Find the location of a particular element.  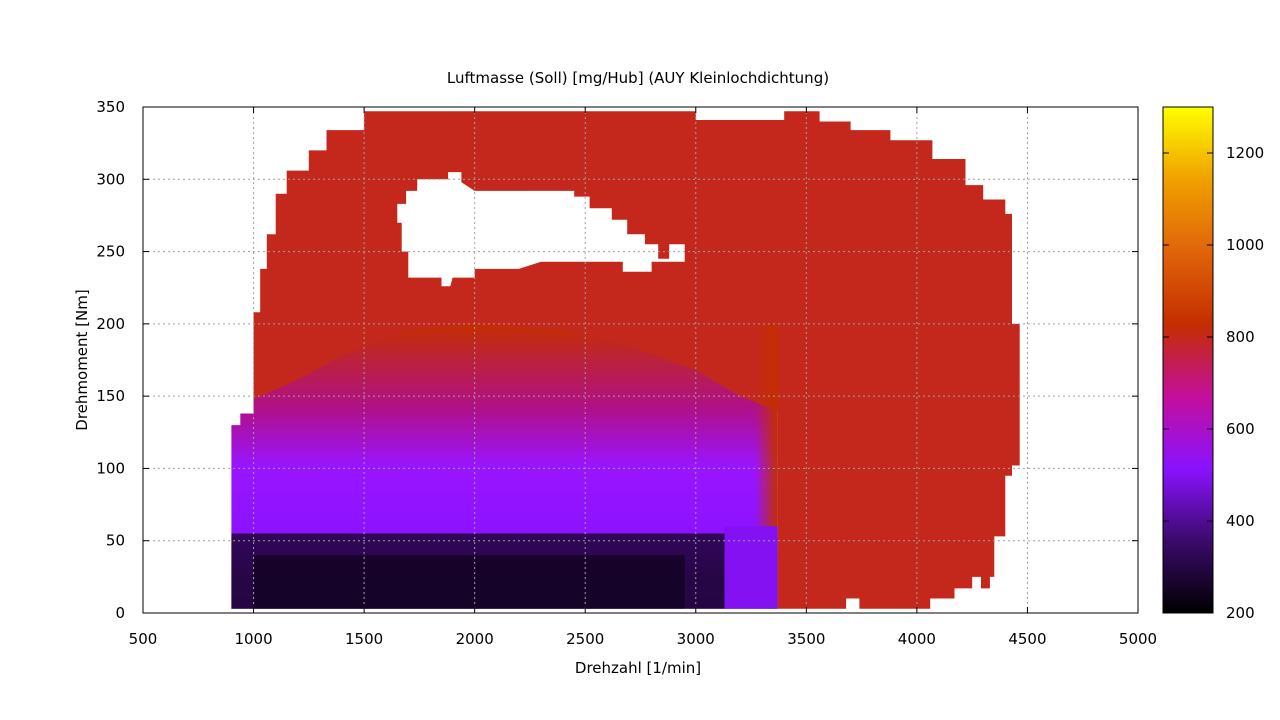

x-tick-label: 5000 is located at coordinates (1138, 639).